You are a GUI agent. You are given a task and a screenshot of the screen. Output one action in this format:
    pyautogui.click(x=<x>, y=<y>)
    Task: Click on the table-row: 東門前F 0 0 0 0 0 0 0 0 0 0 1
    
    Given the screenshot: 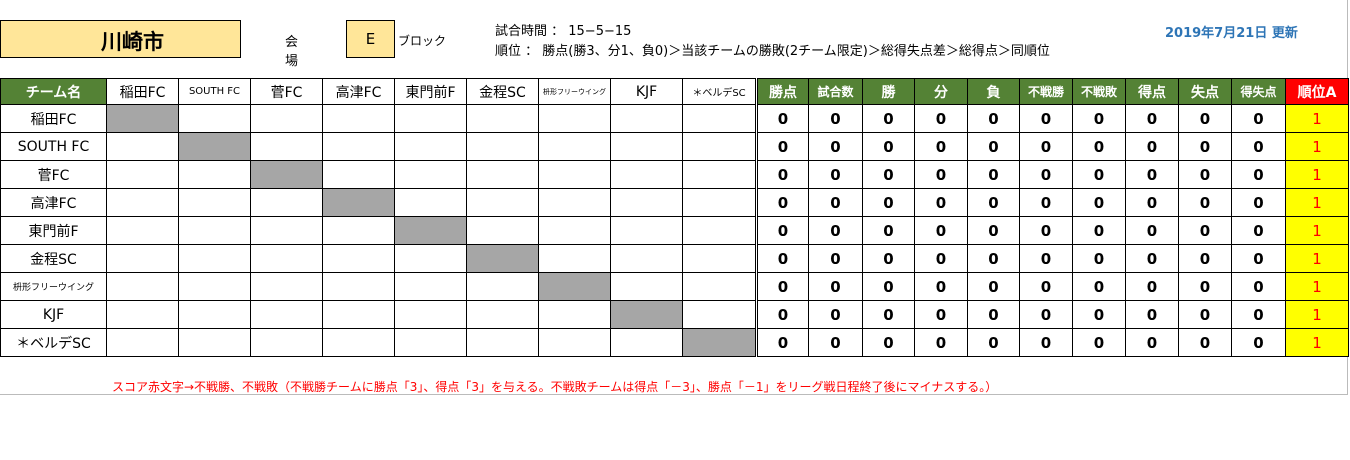 What is the action you would take?
    pyautogui.click(x=674, y=230)
    